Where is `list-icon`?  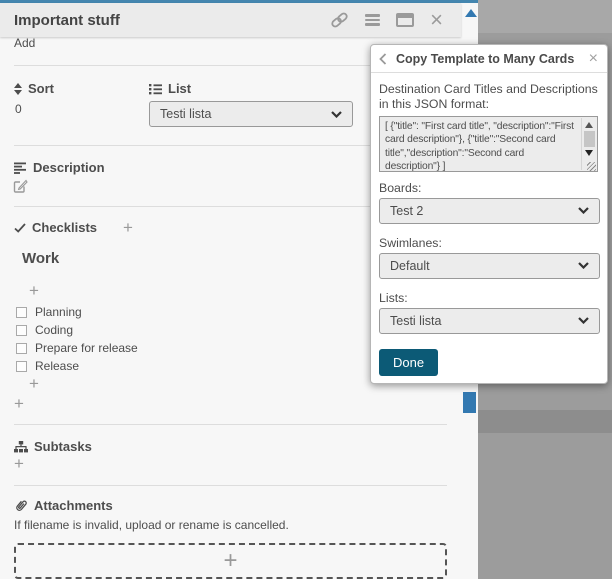 list-icon is located at coordinates (155, 89).